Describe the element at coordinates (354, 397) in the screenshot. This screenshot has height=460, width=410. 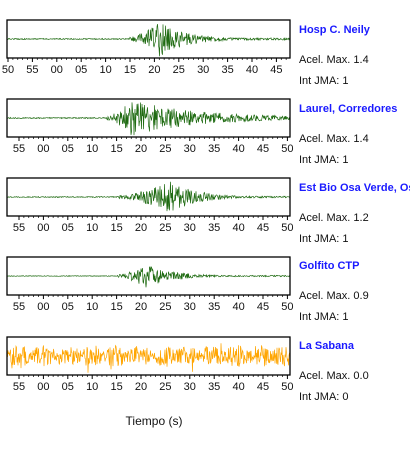
I see `jma-intensity: Int JMA: 0` at that location.